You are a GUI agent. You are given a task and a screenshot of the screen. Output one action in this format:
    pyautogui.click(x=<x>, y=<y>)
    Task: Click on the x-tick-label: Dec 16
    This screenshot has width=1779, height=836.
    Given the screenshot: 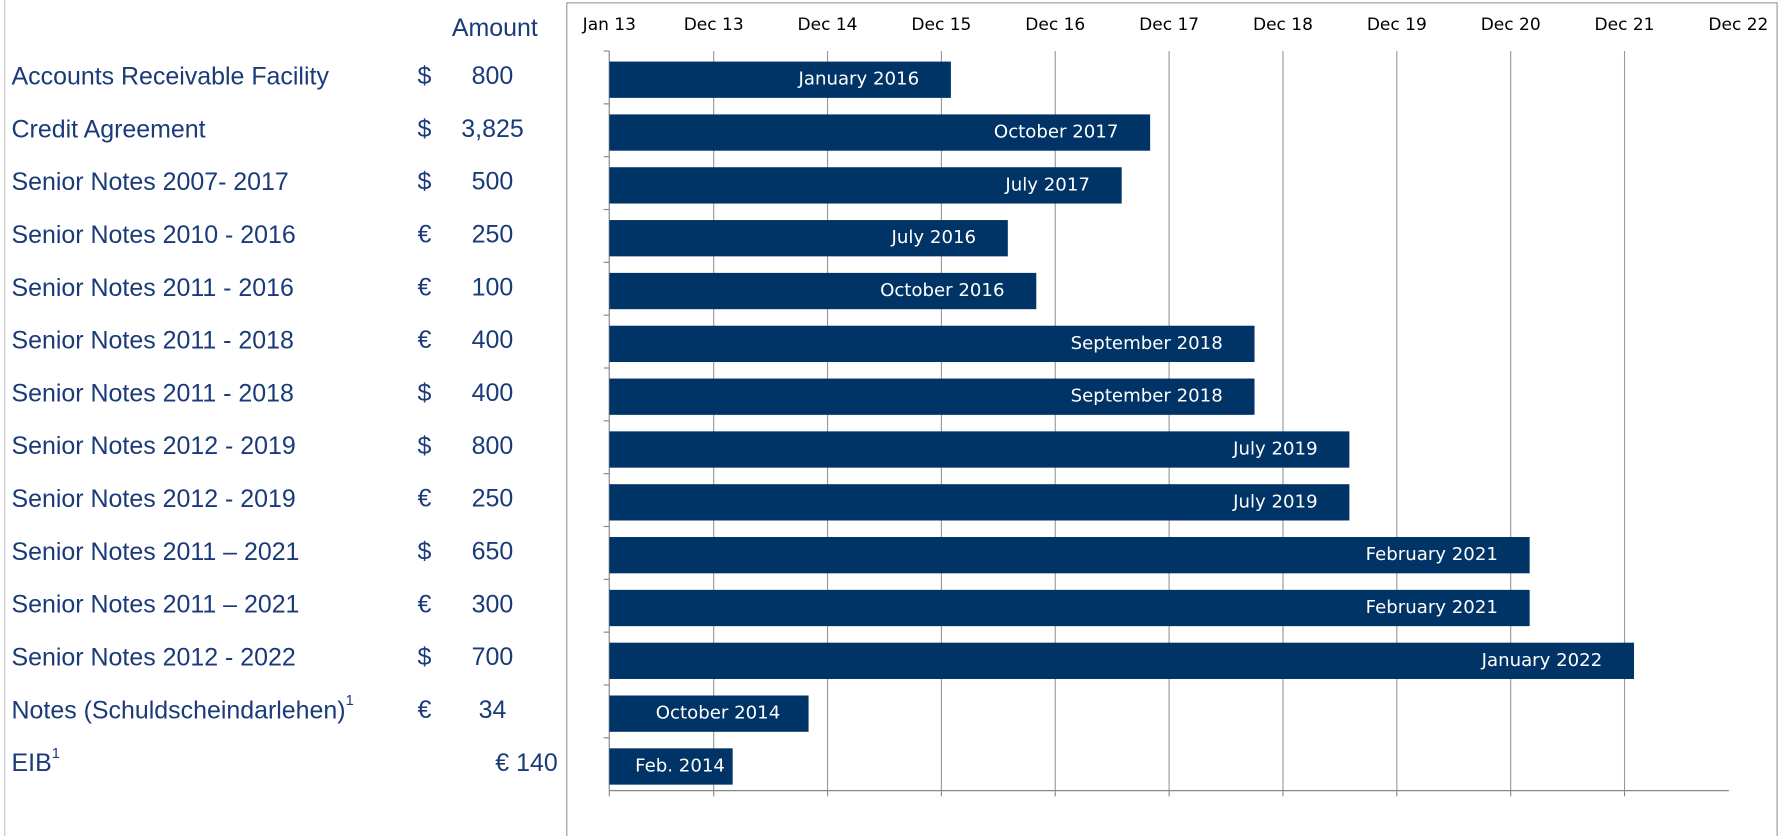 What is the action you would take?
    pyautogui.click(x=1055, y=25)
    